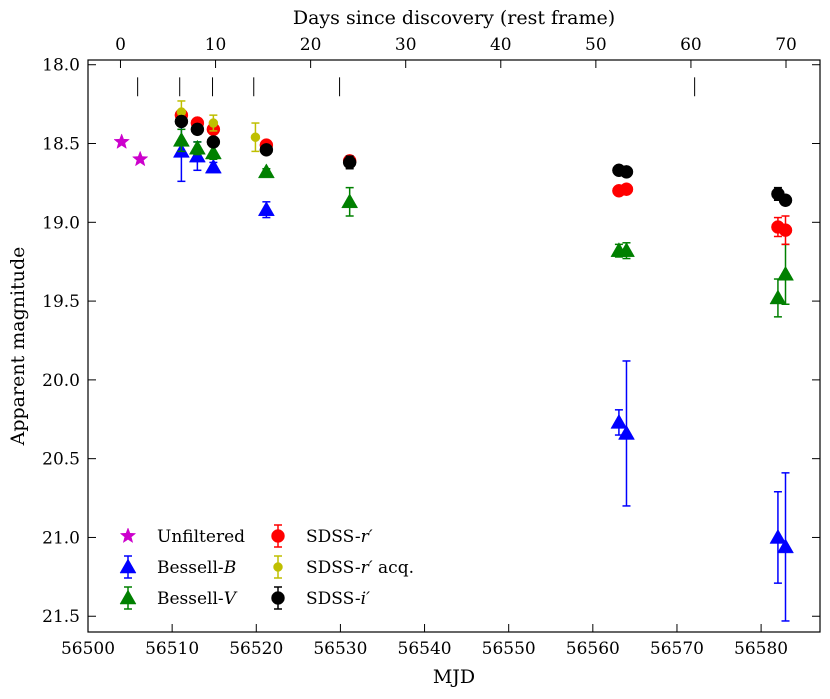 The height and width of the screenshot is (699, 830). I want to click on legend-markers, so click(202, 567).